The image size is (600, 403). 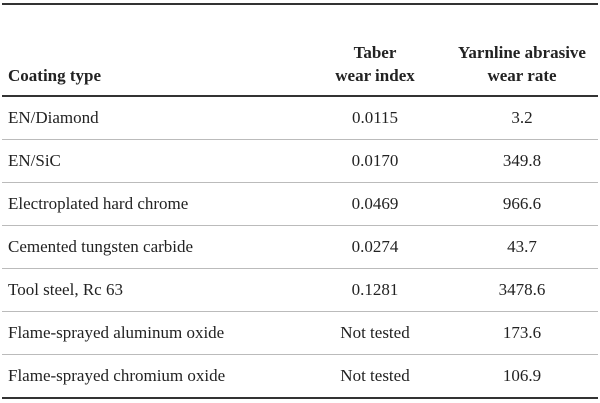 I want to click on table-cell: Tool steel, Rc 63, so click(x=153, y=290).